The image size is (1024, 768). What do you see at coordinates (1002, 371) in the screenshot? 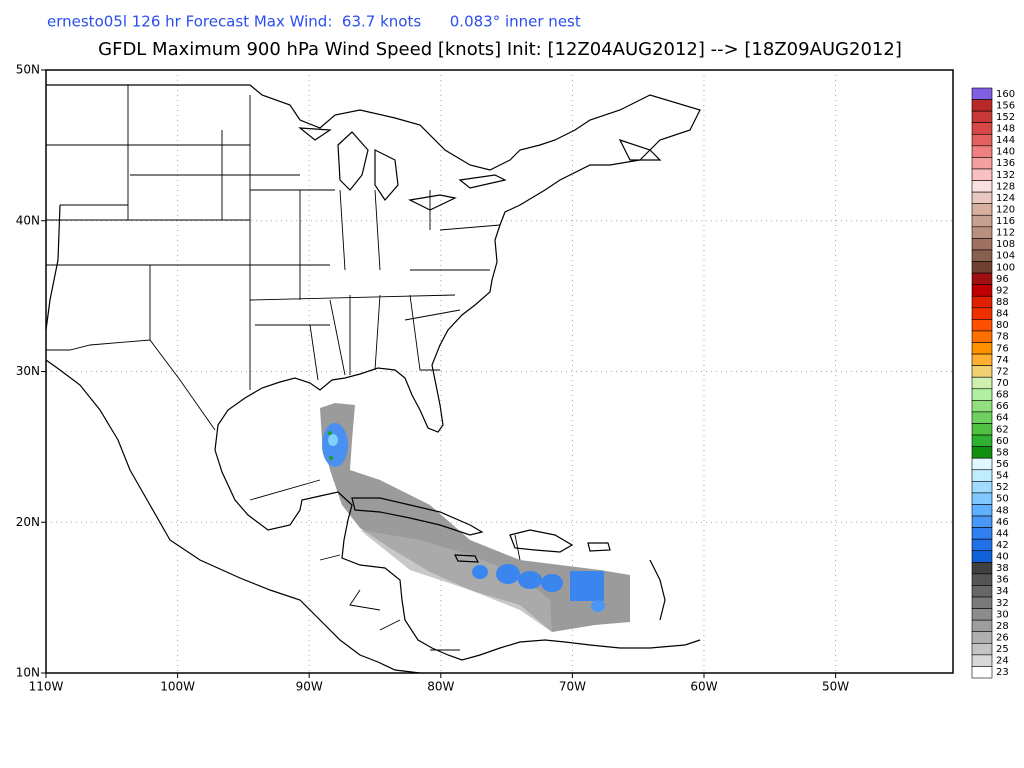
I see `colorbar-label: 72` at bounding box center [1002, 371].